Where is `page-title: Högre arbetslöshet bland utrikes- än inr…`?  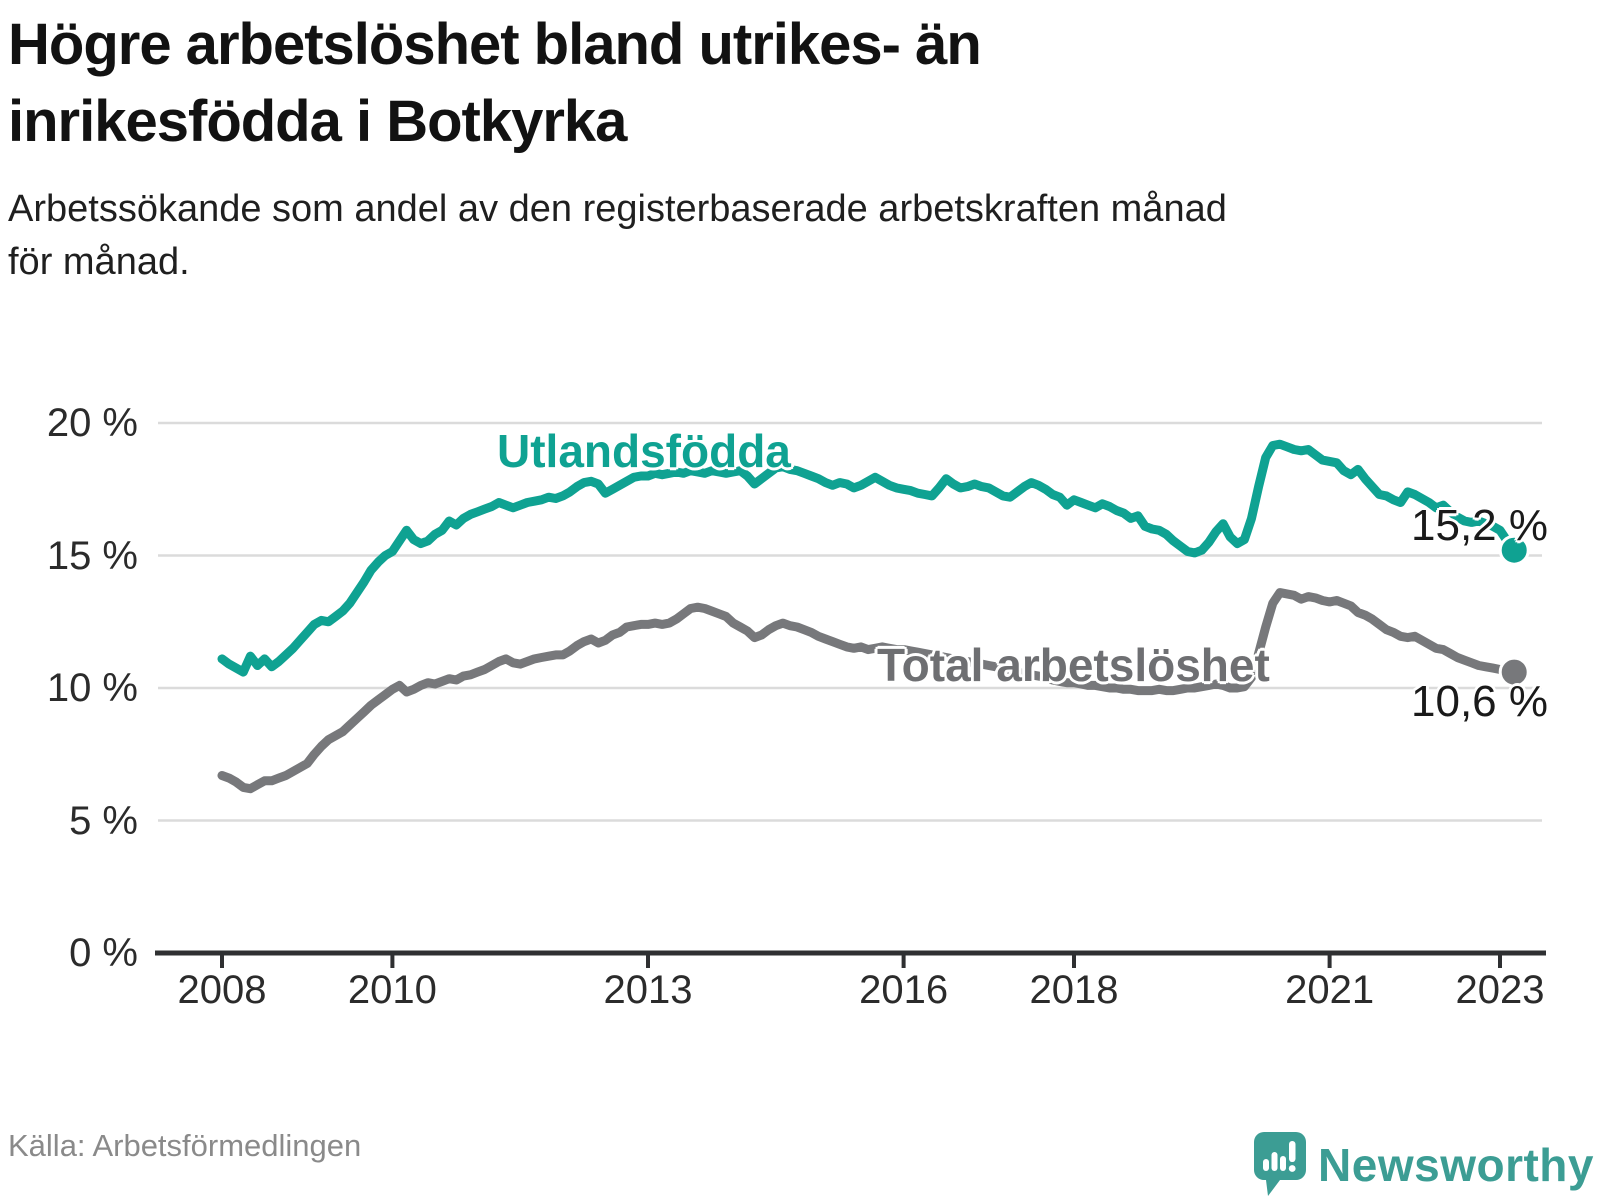
page-title: Högre arbetslöshet bland utrikes- än inr… is located at coordinates (708, 83).